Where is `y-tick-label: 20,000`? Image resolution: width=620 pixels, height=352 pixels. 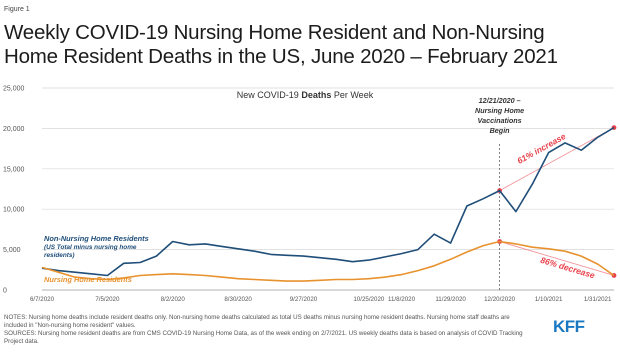
y-tick-label: 20,000 is located at coordinates (14, 129).